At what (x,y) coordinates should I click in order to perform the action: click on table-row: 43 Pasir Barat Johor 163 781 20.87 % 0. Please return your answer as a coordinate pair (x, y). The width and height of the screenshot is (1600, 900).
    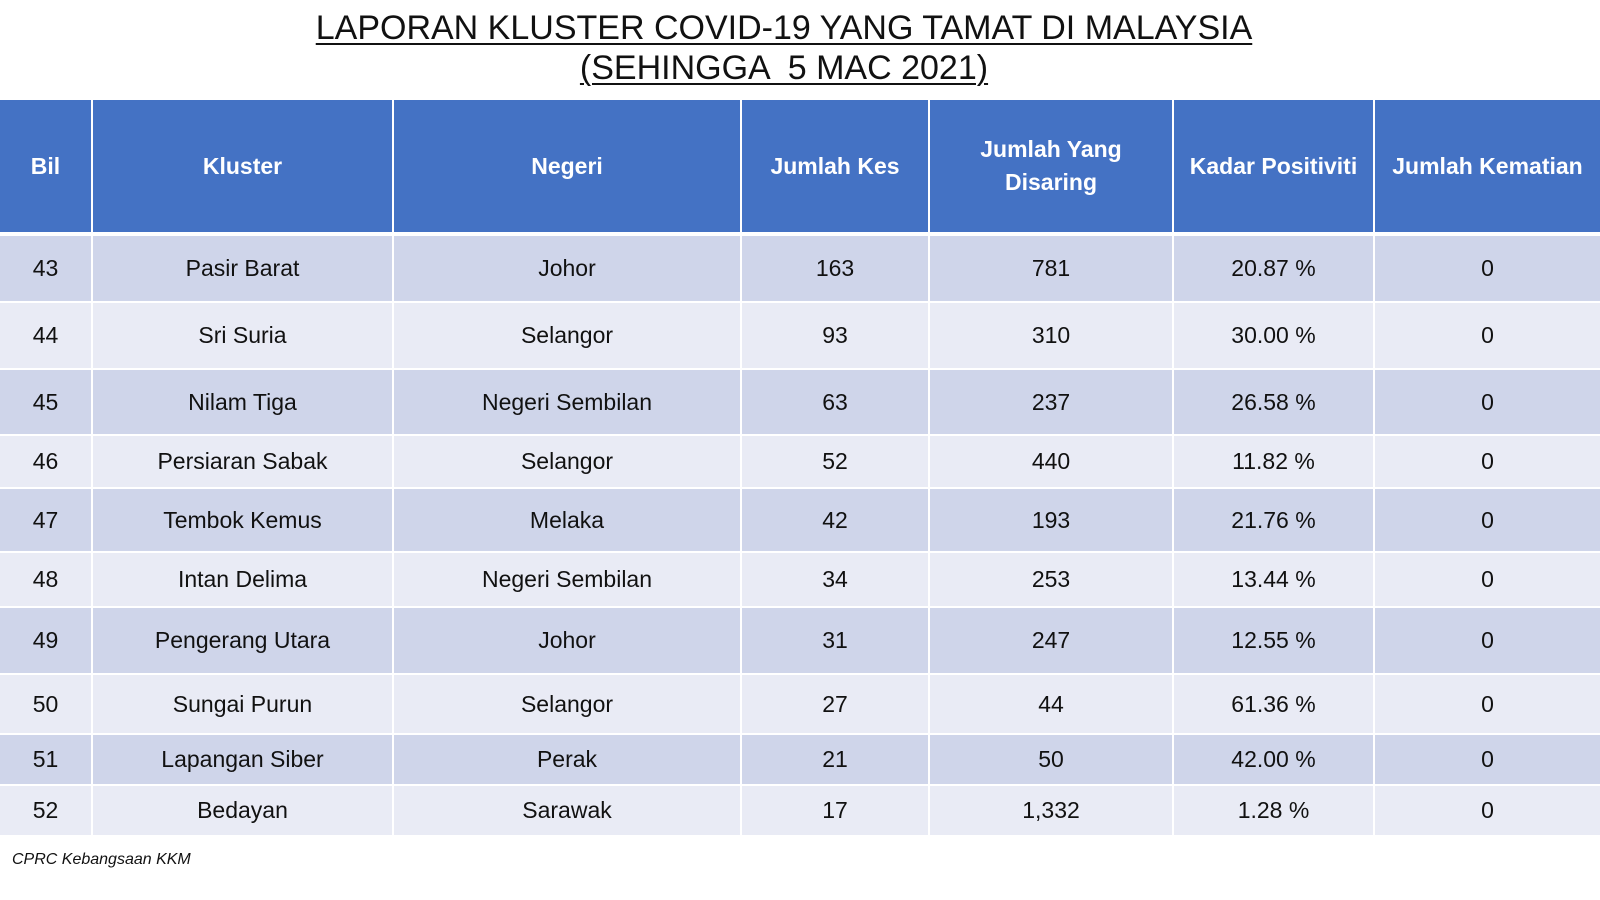
    Looking at the image, I should click on (800, 269).